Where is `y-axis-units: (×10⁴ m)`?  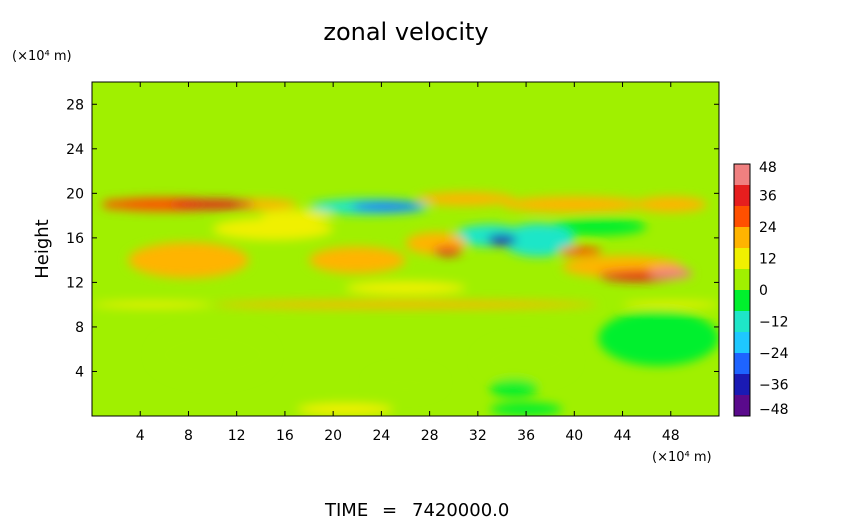
y-axis-units: (×10⁴ m) is located at coordinates (42, 56).